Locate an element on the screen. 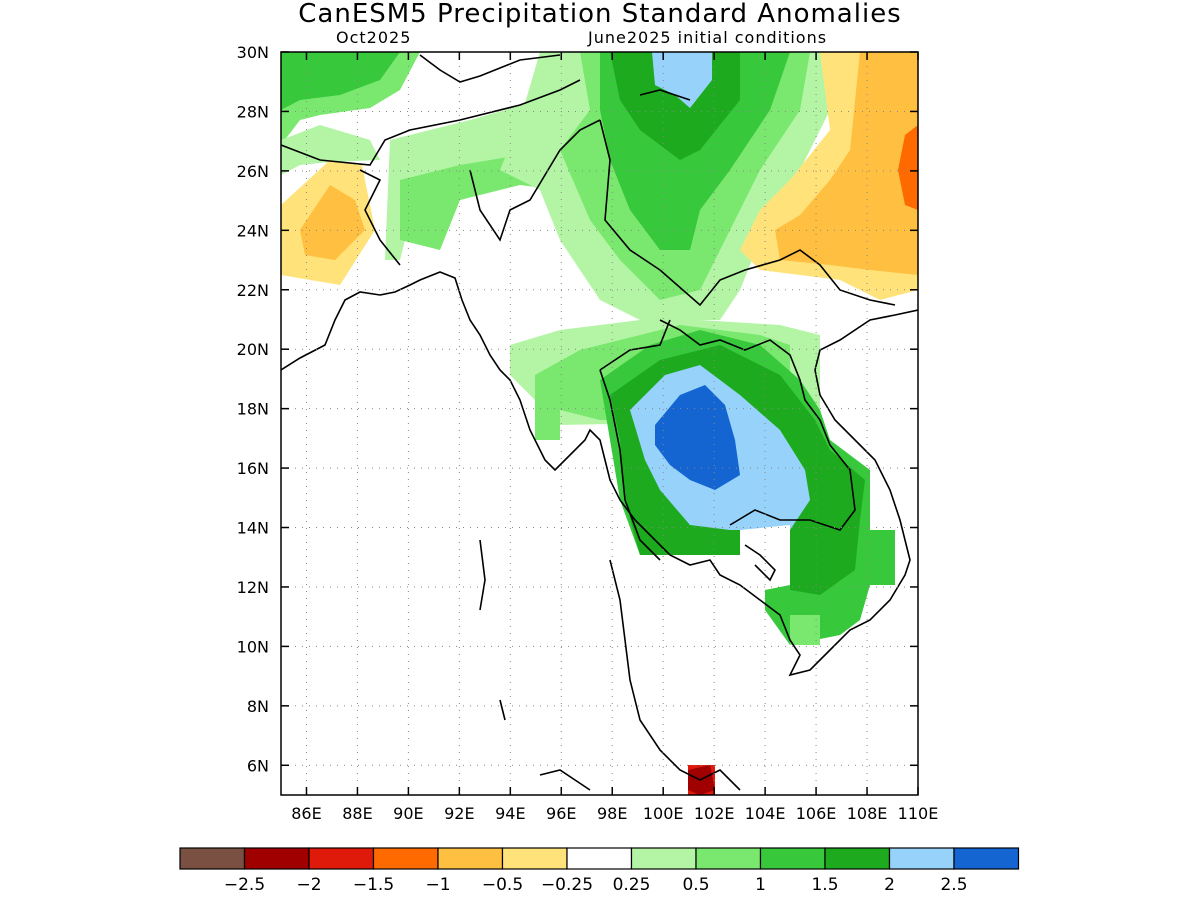  lat-tick-label: 20N is located at coordinates (253, 349).